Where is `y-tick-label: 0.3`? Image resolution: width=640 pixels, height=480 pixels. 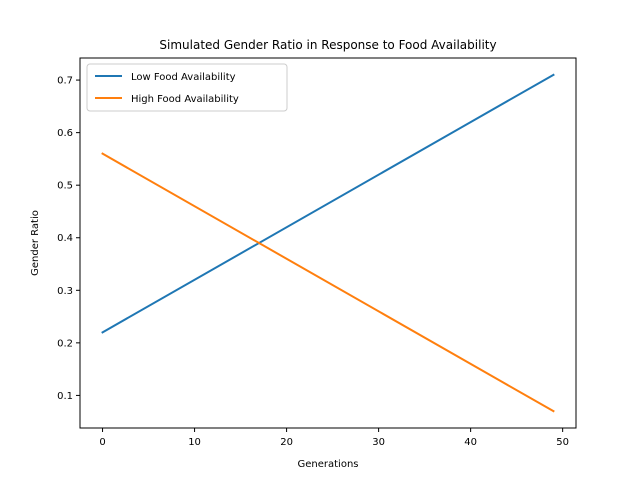
y-tick-label: 0.3 is located at coordinates (65, 291).